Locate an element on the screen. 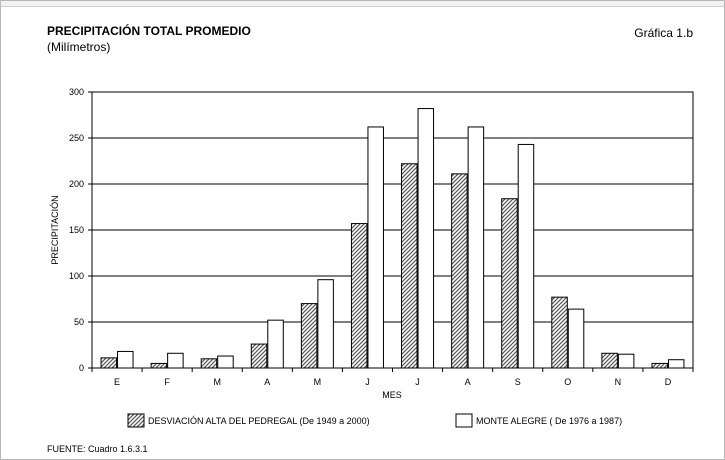  chart-title: PRECIPITACIÓN TOTAL PROMEDIO is located at coordinates (149, 31).